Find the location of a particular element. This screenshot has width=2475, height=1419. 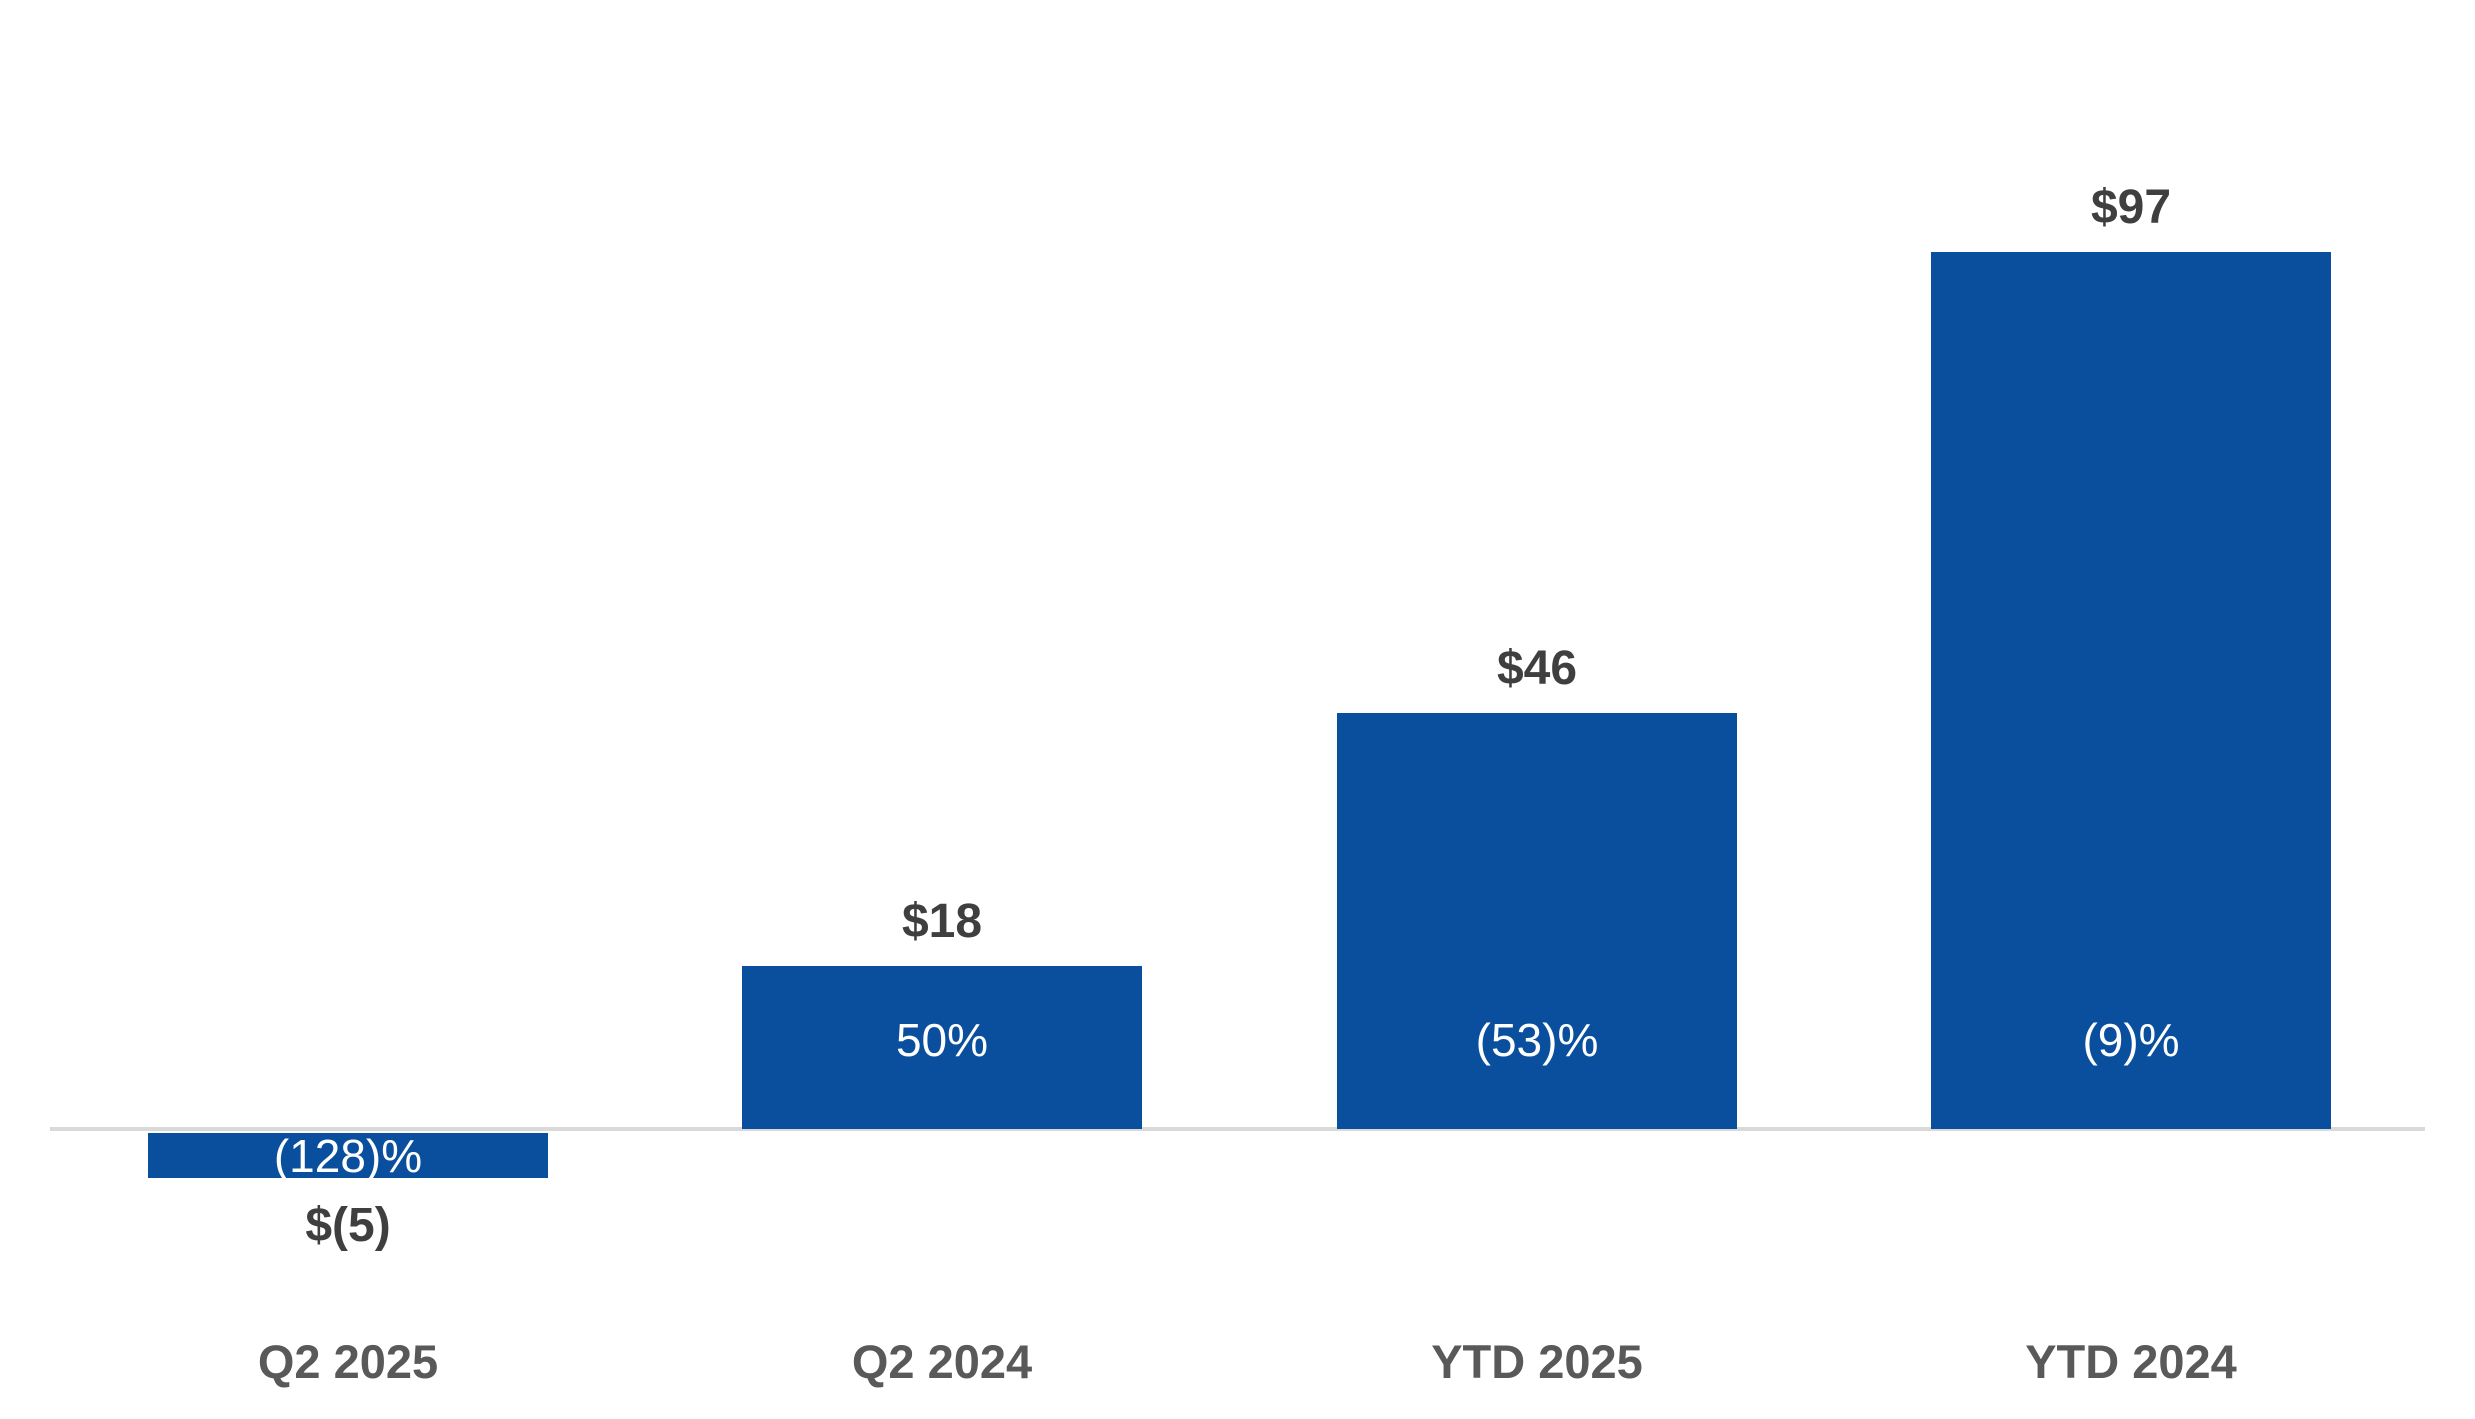

category-label-ytd-2024: YTD 2024 is located at coordinates (2131, 1361).